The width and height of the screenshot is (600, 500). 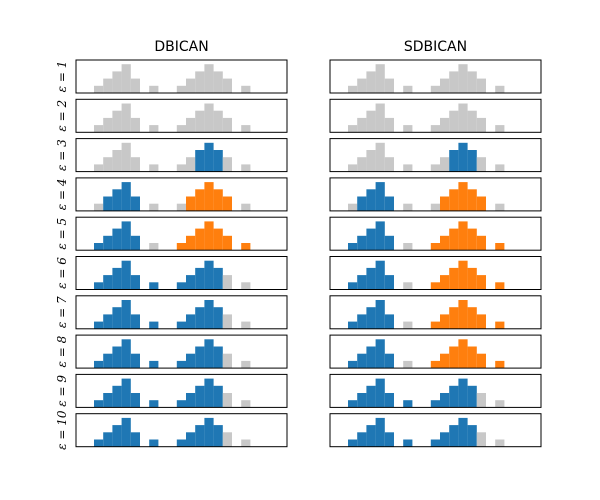 What do you see at coordinates (62, 234) in the screenshot?
I see `row-label: ε = 5` at bounding box center [62, 234].